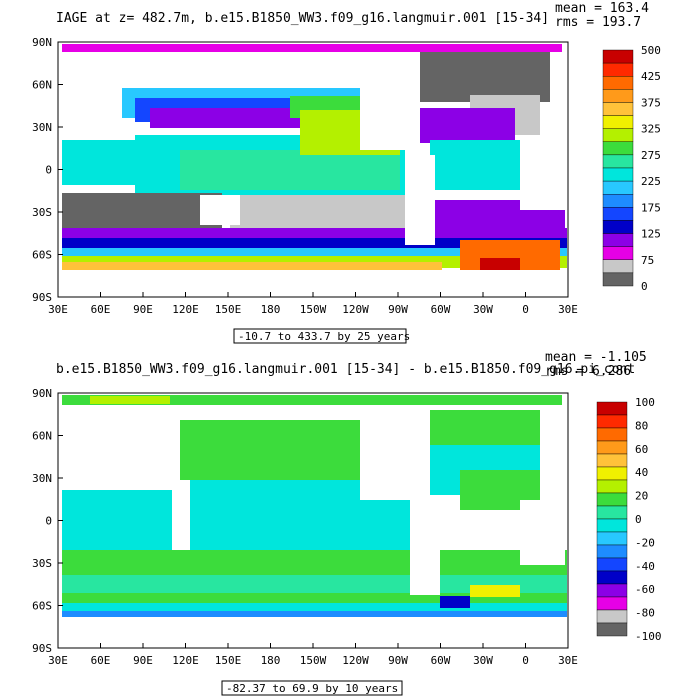  I want to click on panel-2-rms: rms = 6.286, so click(588, 371).